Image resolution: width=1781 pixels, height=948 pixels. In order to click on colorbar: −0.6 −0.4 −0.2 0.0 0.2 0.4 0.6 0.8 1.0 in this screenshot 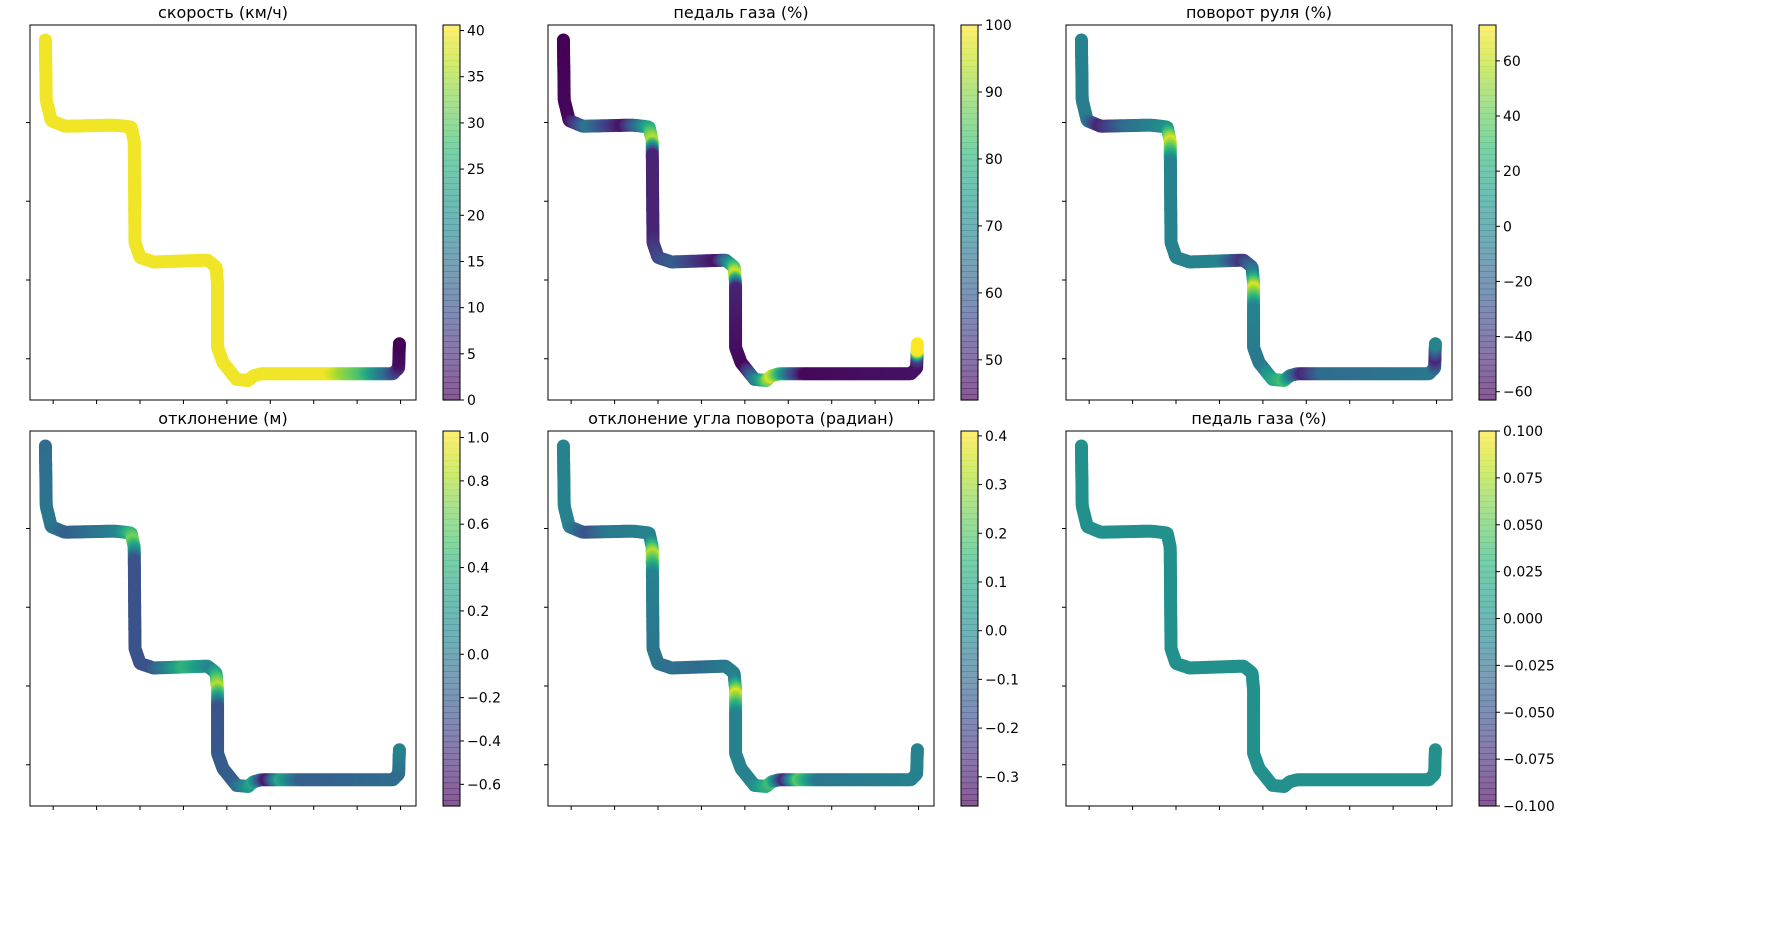, I will do `click(471, 618)`.